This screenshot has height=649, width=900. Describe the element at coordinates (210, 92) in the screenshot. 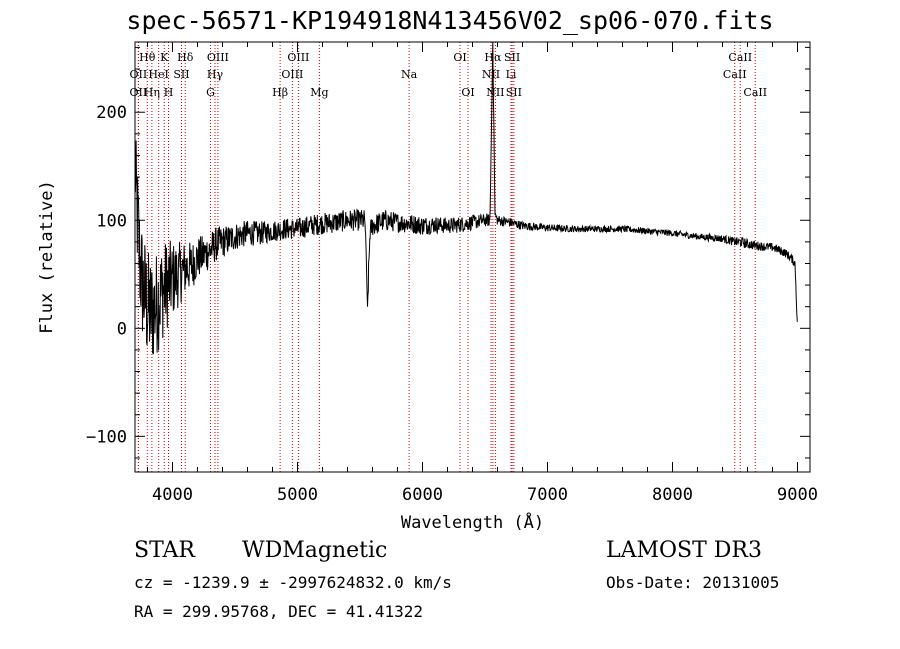

I see `line-label: G` at that location.